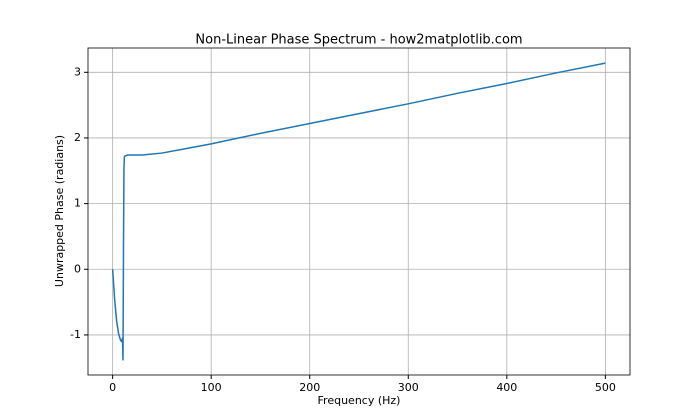  Describe the element at coordinates (506, 387) in the screenshot. I see `x-tick-label: 400` at that location.